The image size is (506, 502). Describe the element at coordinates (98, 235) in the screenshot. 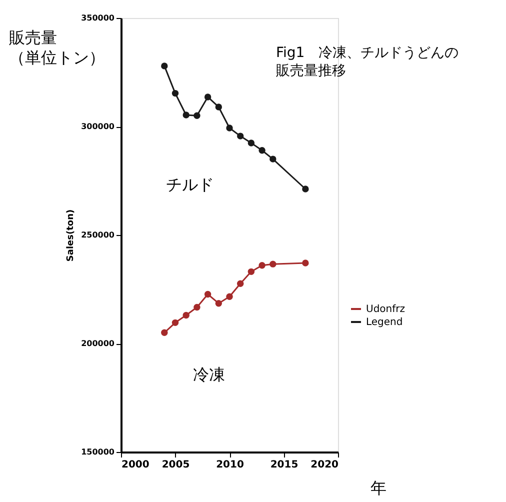

I see `y-tick-label: 250000` at that location.